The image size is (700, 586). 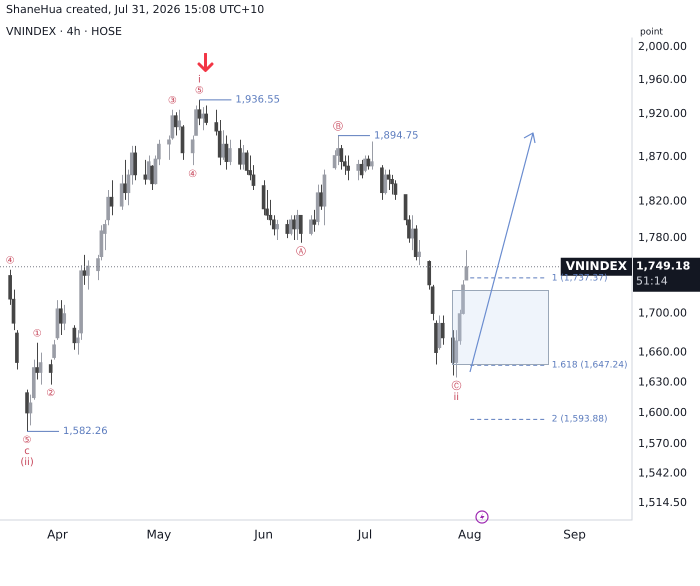 What do you see at coordinates (51, 394) in the screenshot?
I see `annotation: ②` at bounding box center [51, 394].